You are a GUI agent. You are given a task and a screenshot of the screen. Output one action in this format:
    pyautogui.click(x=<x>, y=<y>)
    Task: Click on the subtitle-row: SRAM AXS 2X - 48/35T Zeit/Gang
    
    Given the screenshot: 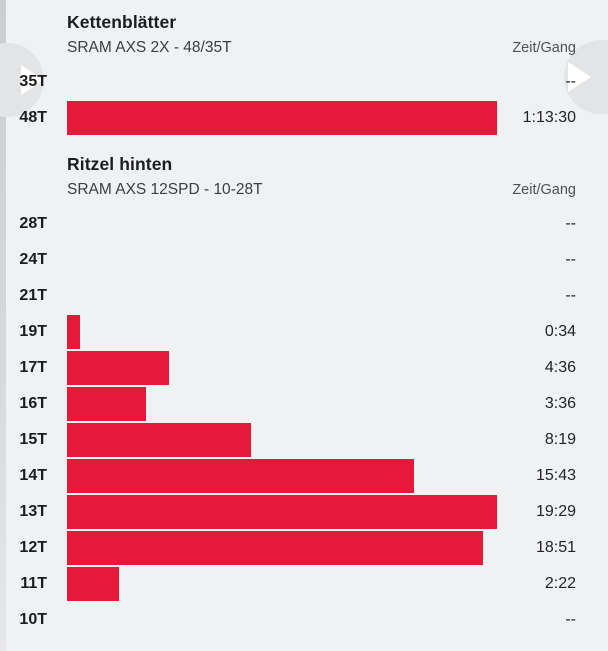 What is the action you would take?
    pyautogui.click(x=321, y=48)
    